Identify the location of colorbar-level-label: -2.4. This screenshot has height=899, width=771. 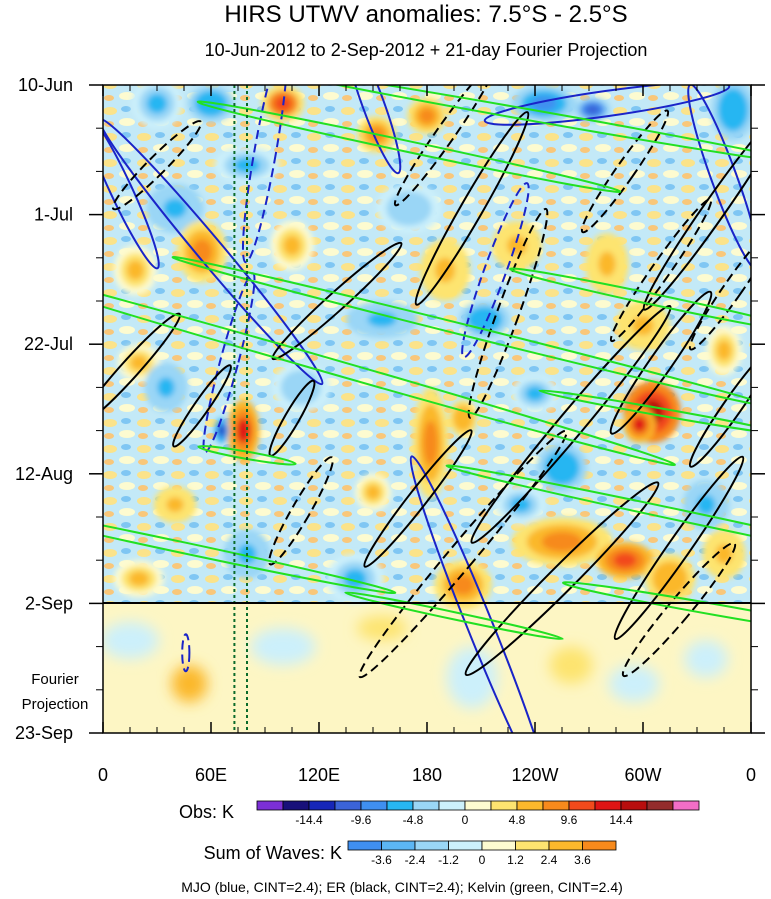
(415, 860).